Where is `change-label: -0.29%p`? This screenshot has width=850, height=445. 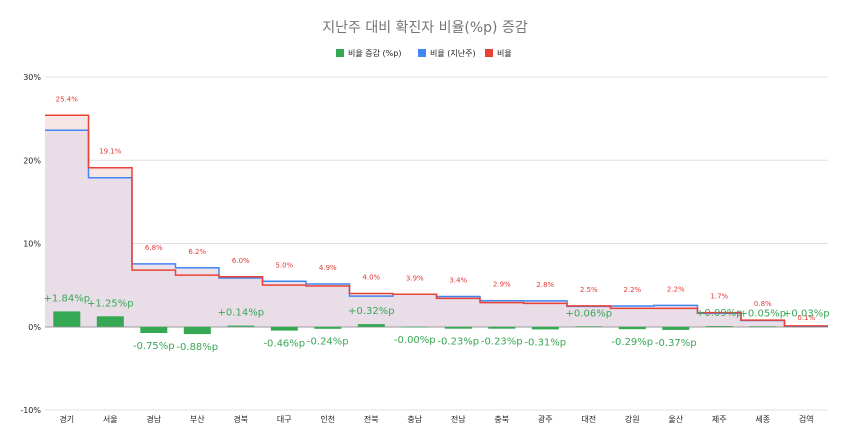 change-label: -0.29%p is located at coordinates (632, 342).